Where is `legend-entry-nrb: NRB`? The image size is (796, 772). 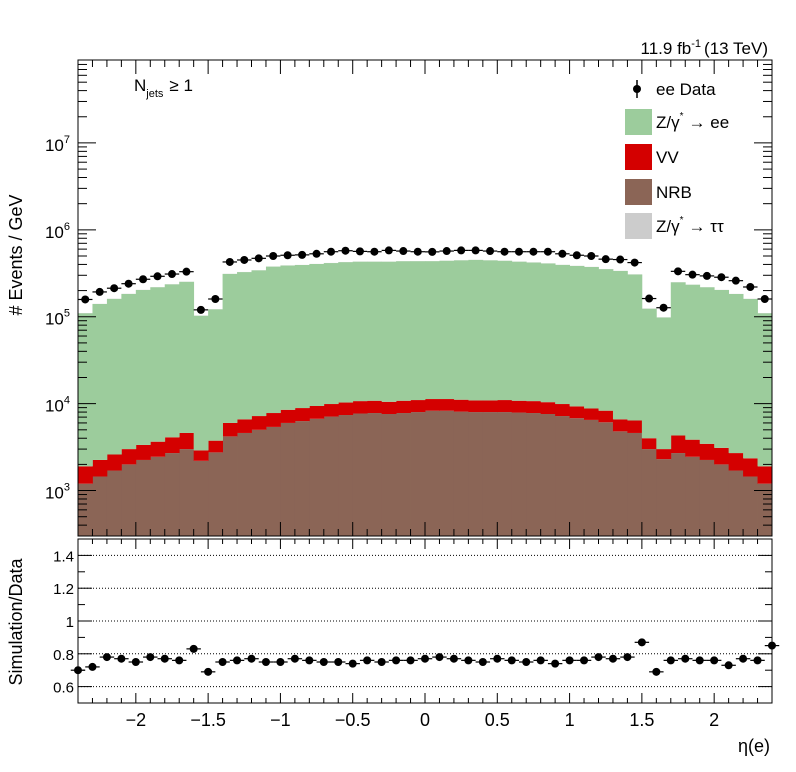 legend-entry-nrb: NRB is located at coordinates (658, 192).